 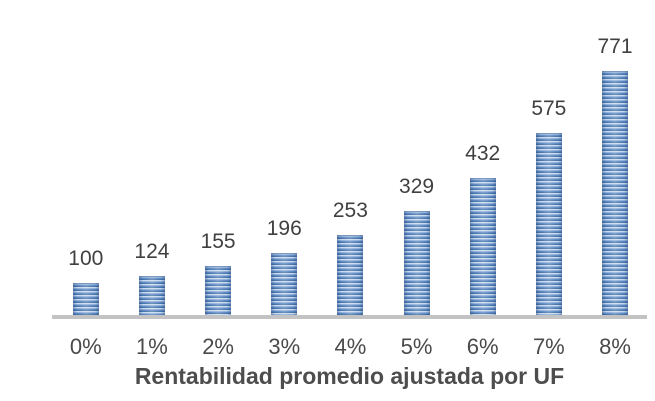 I want to click on x-tick-label: 4%, so click(x=350, y=346).